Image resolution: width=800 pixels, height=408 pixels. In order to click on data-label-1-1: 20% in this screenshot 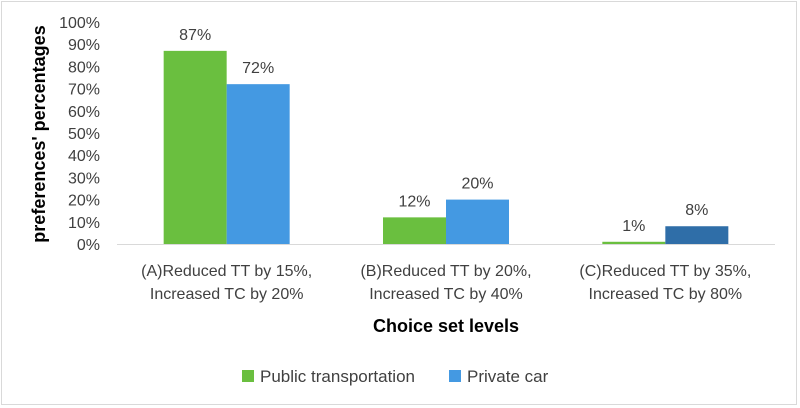, I will do `click(477, 184)`.